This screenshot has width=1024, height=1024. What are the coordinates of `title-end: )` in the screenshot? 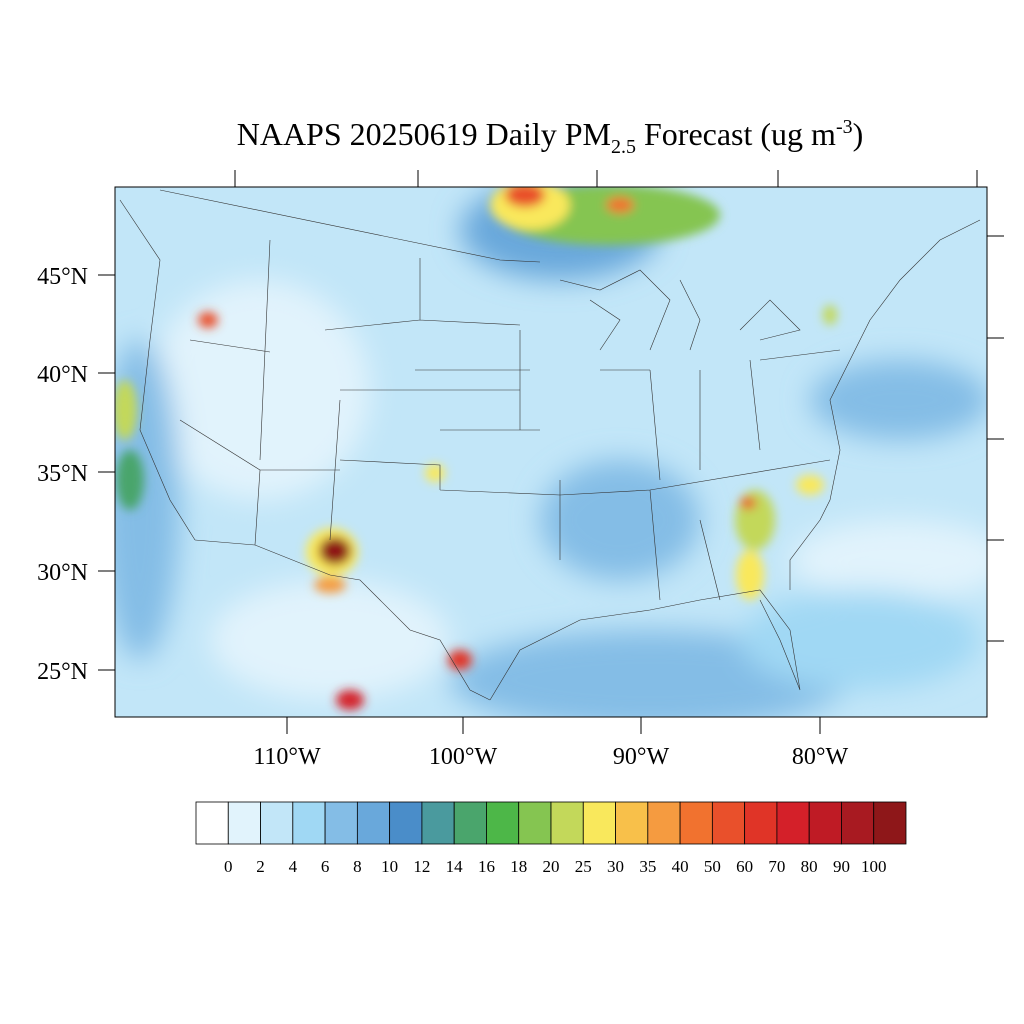 It's located at (858, 134).